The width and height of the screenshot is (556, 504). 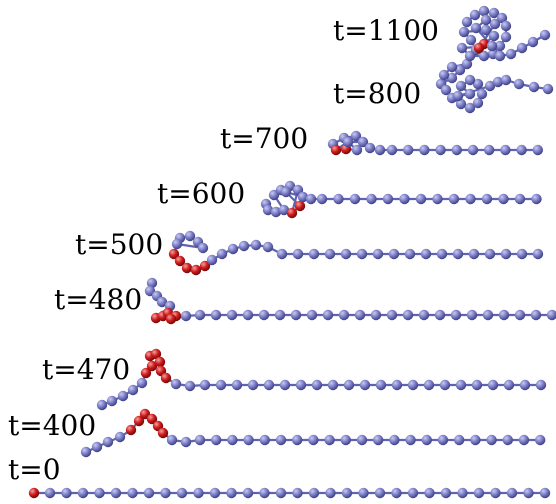 I want to click on frame-label-t500: t=500, so click(x=119, y=244).